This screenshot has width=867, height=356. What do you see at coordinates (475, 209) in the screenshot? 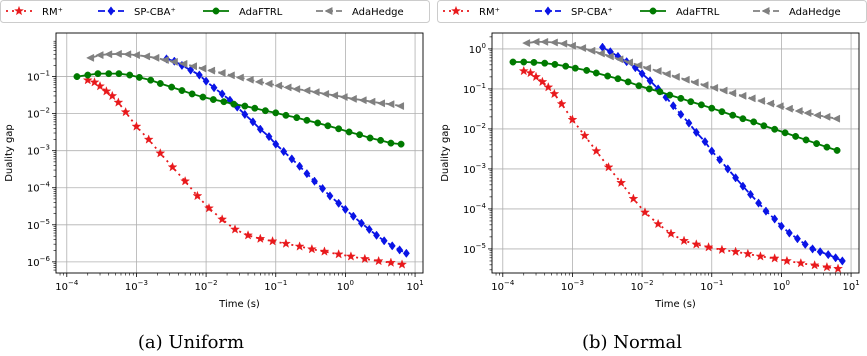
I see `y-tick-label: 10⁻⁴` at bounding box center [475, 209].